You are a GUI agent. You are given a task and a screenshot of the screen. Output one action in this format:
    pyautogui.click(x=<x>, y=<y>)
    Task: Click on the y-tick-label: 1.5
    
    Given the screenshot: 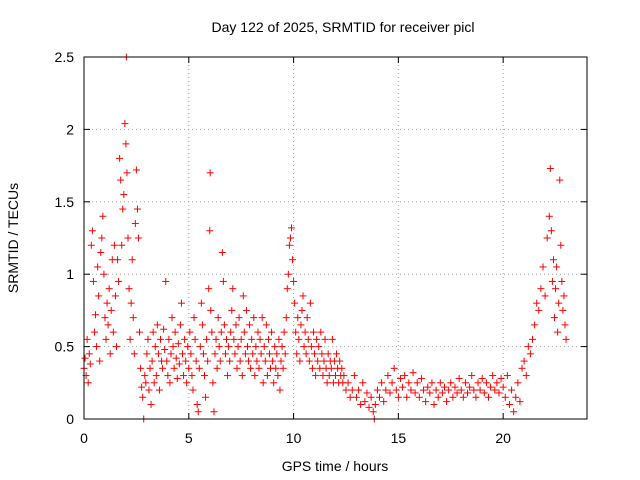 What is the action you would take?
    pyautogui.click(x=65, y=202)
    